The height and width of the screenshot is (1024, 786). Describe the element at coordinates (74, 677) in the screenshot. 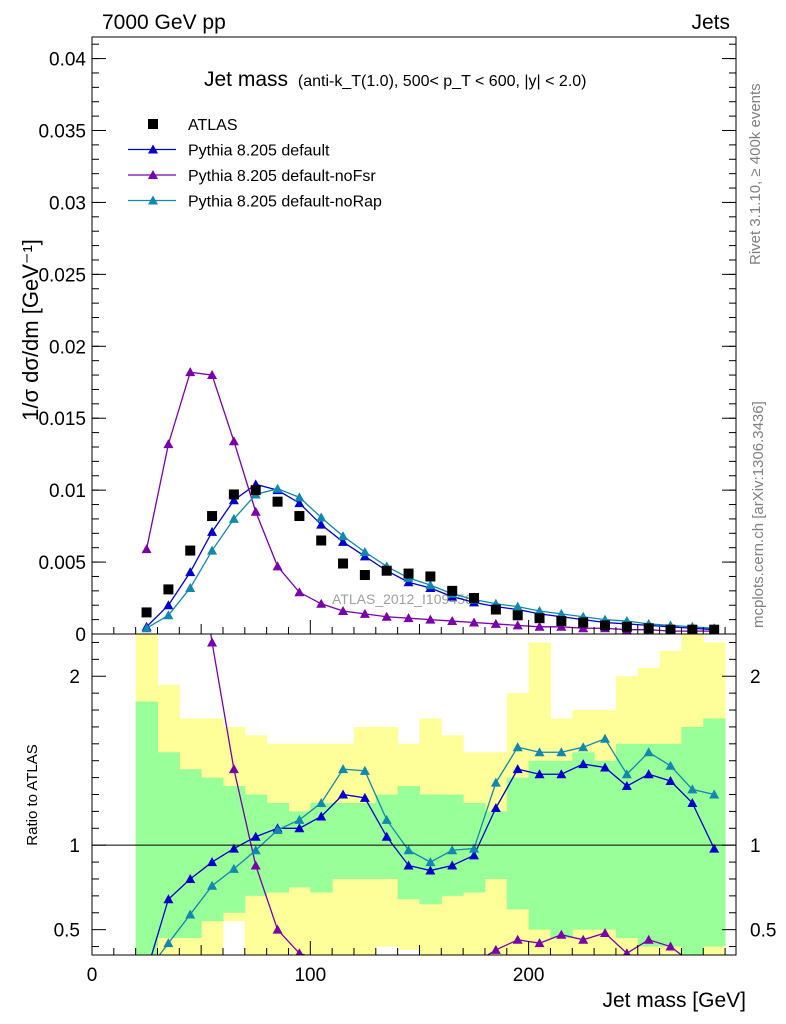

I see `ratio-y-tick-label: 2` at that location.